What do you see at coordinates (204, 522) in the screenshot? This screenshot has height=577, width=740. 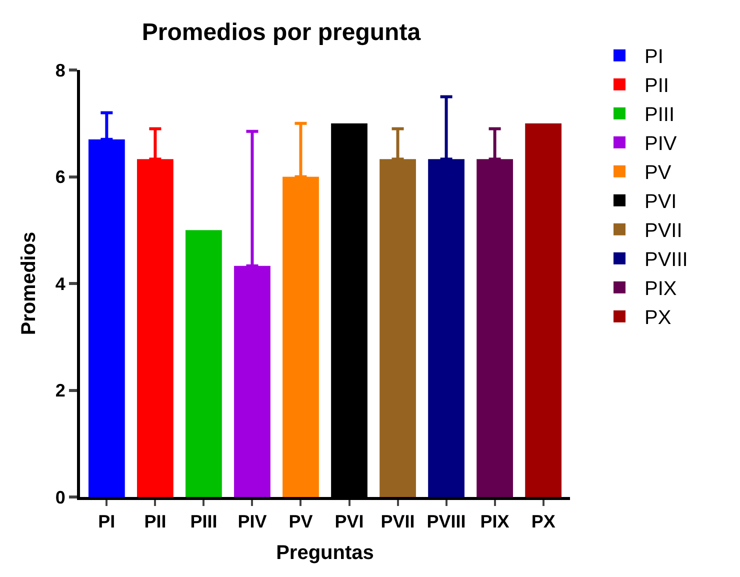 I see `x-tick-label: PIII` at bounding box center [204, 522].